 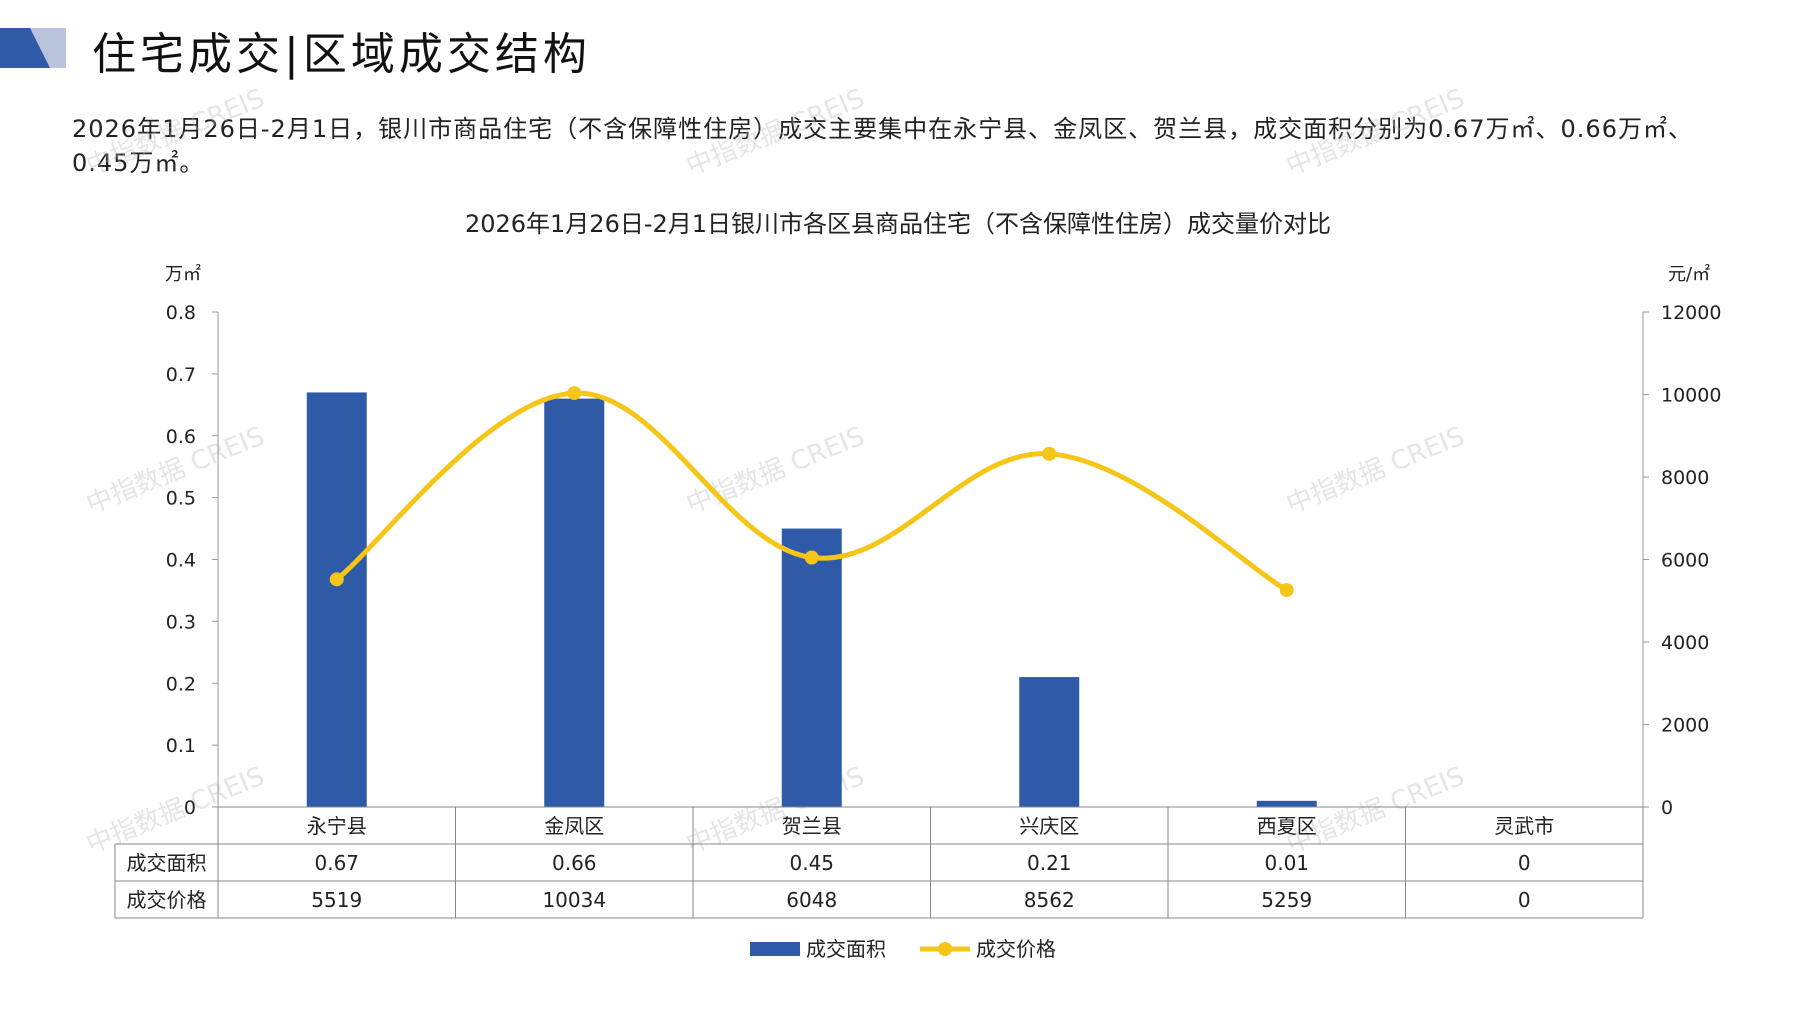 What do you see at coordinates (574, 900) in the screenshot?
I see `price-value-label: 10034` at bounding box center [574, 900].